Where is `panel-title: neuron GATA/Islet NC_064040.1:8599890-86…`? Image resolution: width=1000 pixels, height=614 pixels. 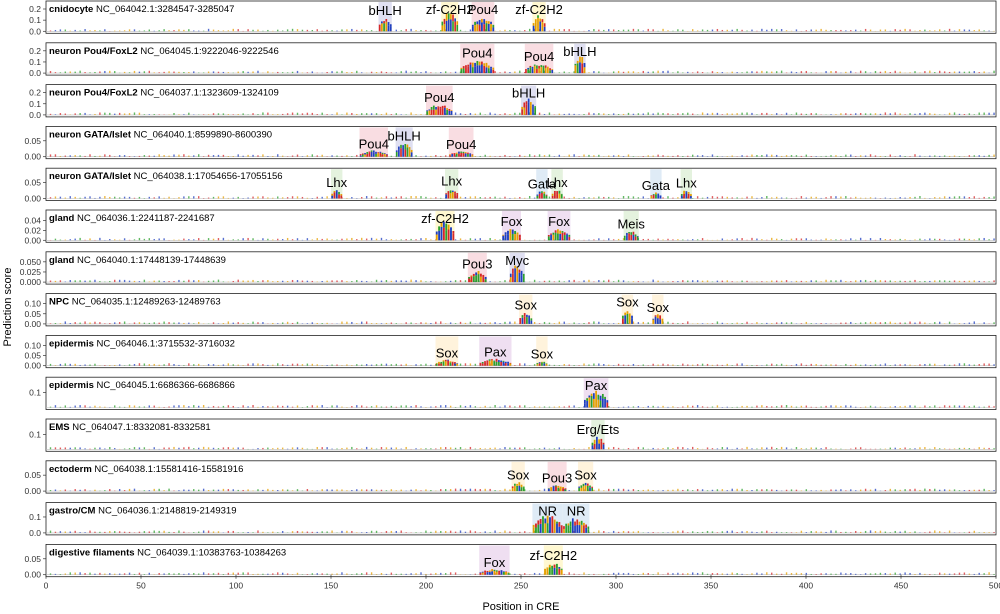 panel-title: neuron GATA/Islet NC_064040.1:8599890-86… is located at coordinates (160, 134).